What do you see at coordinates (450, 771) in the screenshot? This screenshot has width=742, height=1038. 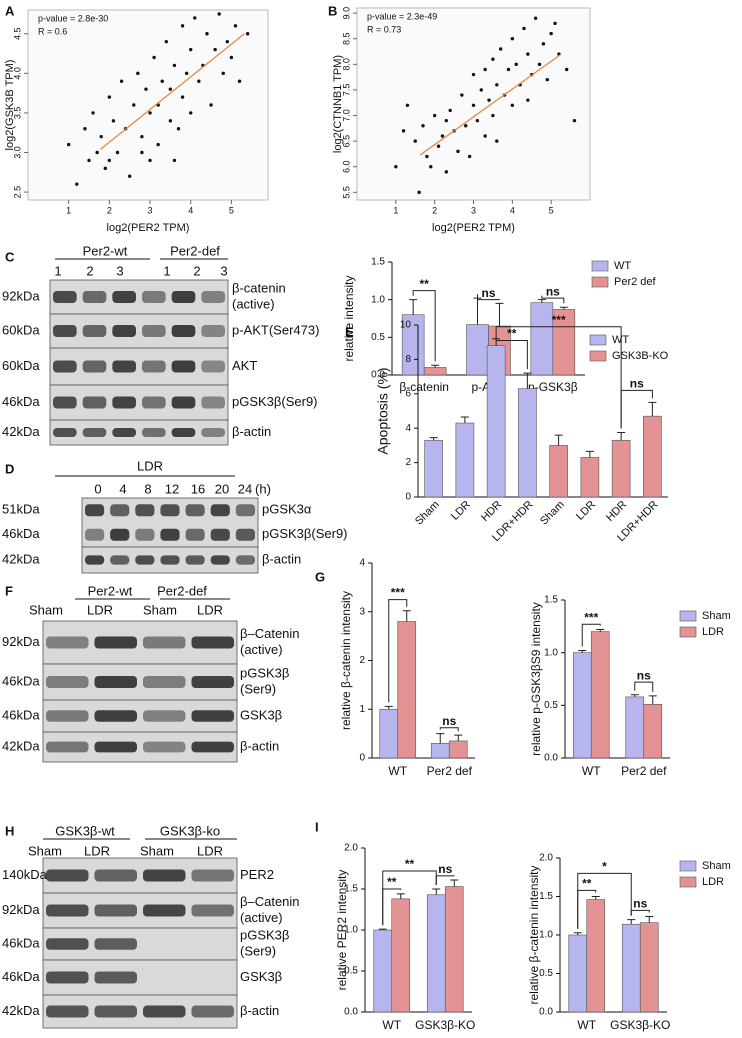 I see `x-tick-label: Per2 def` at bounding box center [450, 771].